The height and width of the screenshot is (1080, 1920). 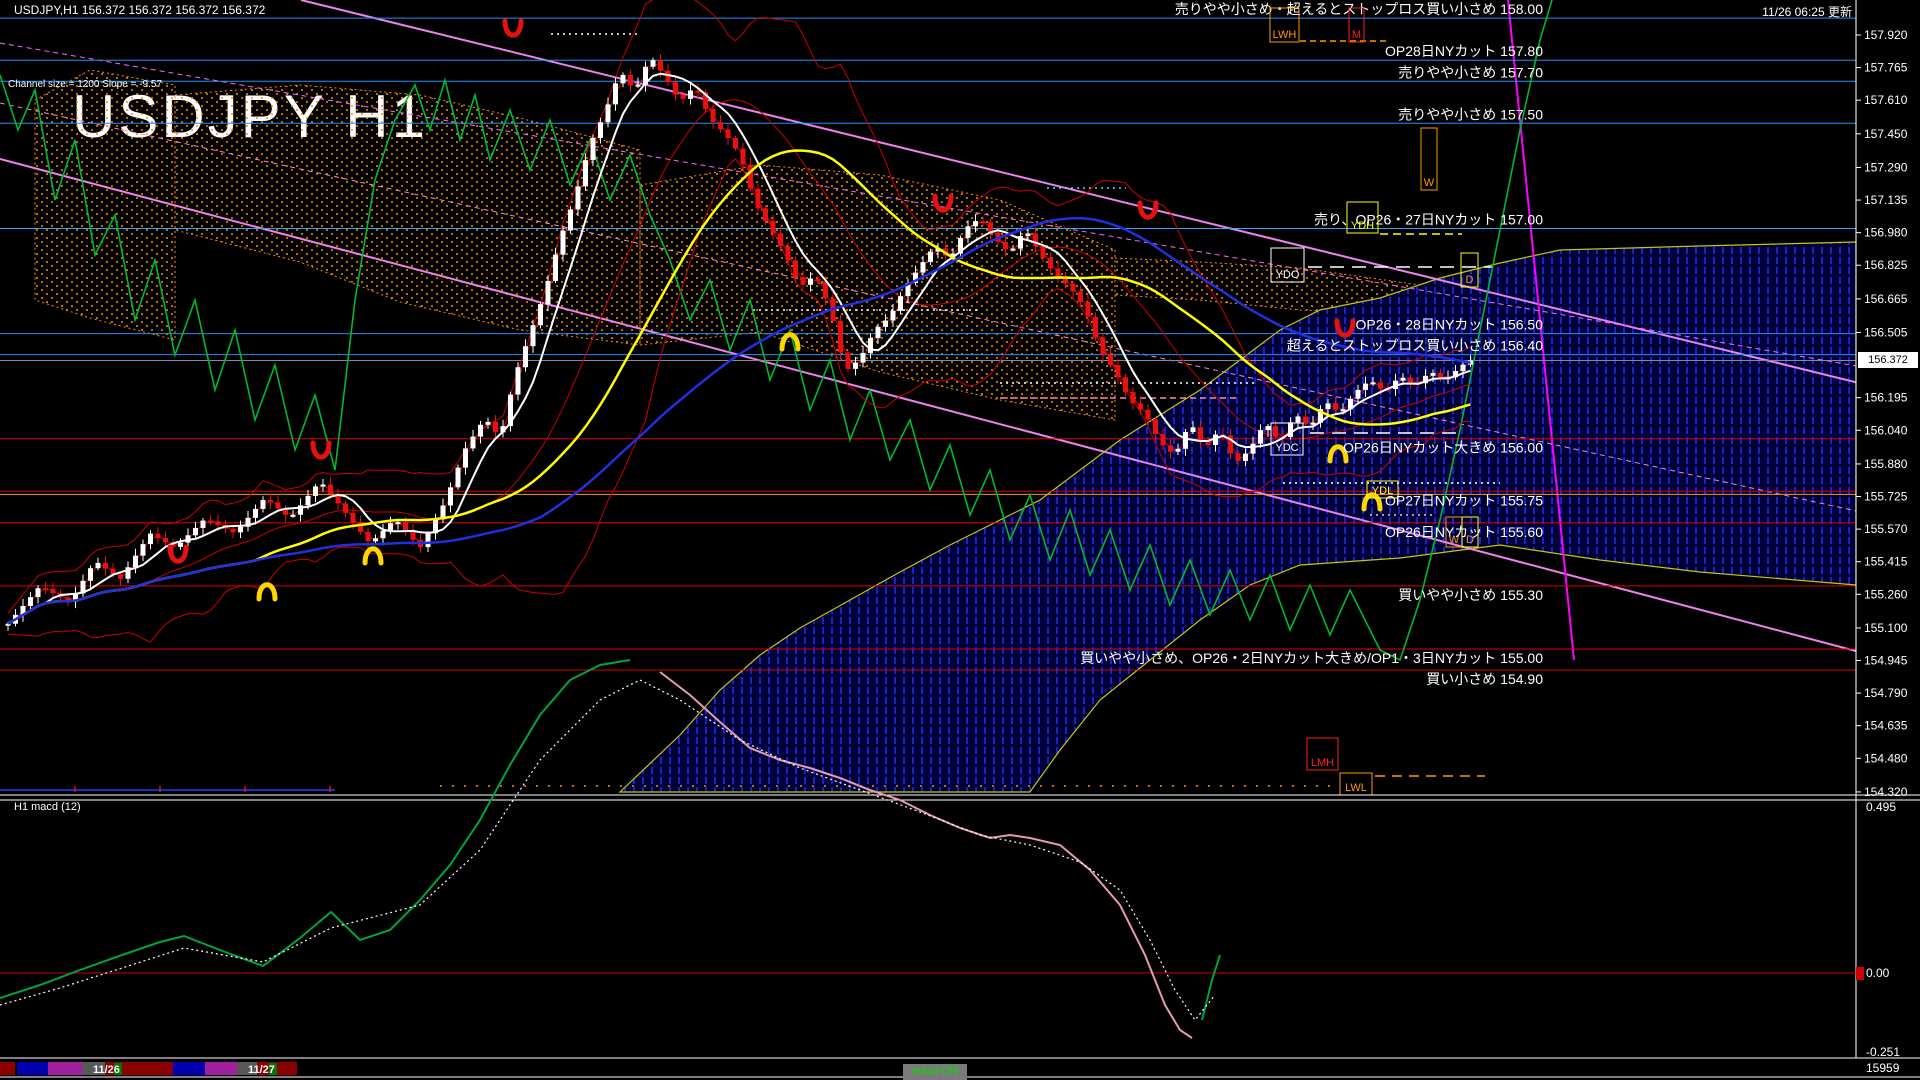 What do you see at coordinates (1886, 299) in the screenshot?
I see `price-tick-label: 156.665` at bounding box center [1886, 299].